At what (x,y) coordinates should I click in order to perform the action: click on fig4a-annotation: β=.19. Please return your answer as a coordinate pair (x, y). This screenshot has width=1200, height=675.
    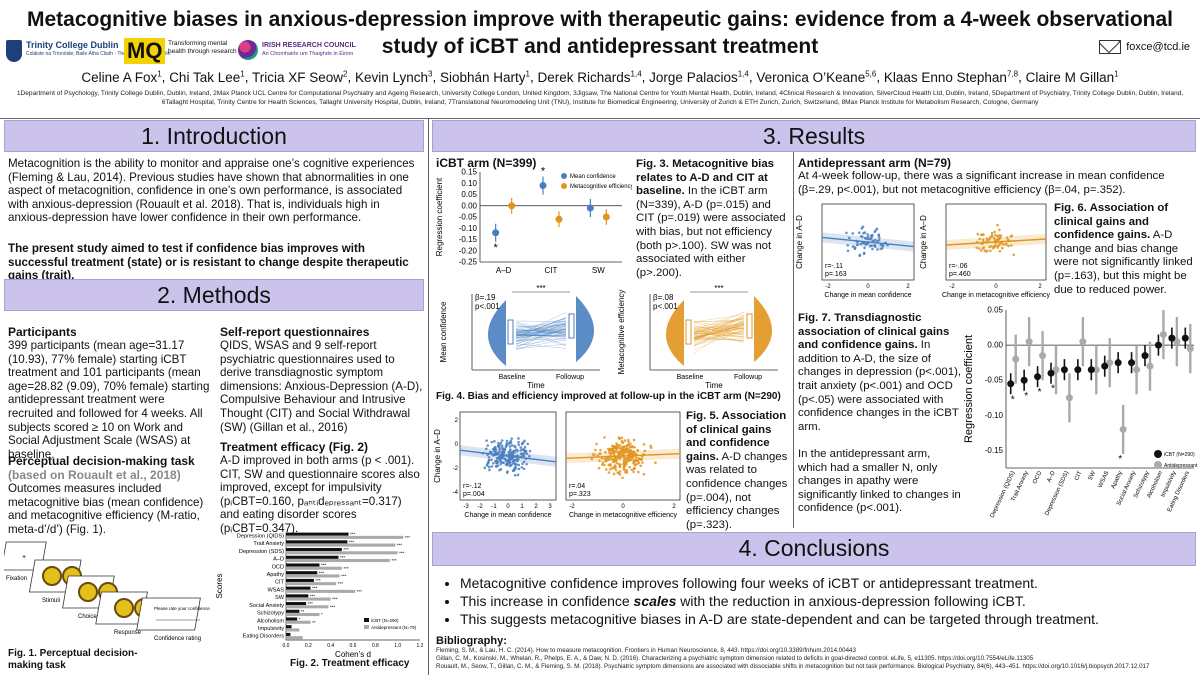
    Looking at the image, I should click on (485, 297).